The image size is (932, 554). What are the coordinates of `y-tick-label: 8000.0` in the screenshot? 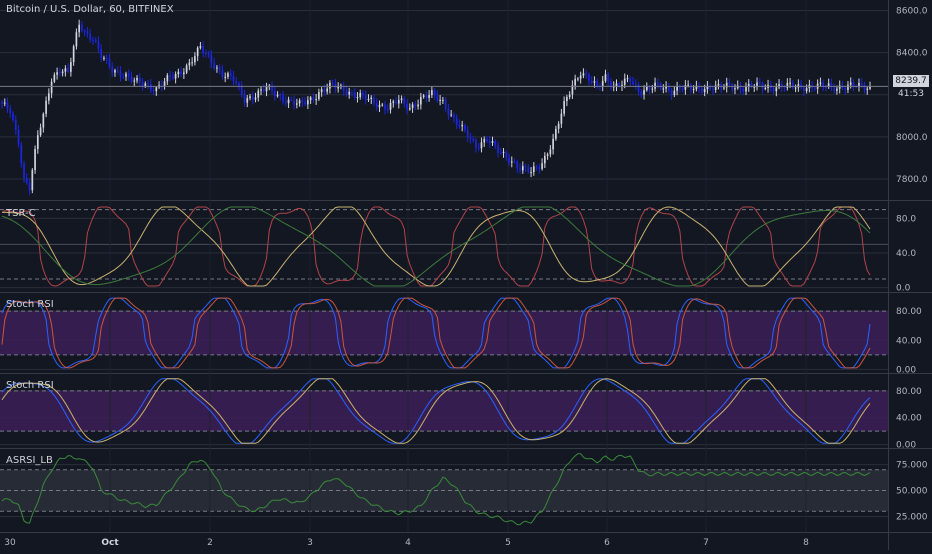 It's located at (912, 138).